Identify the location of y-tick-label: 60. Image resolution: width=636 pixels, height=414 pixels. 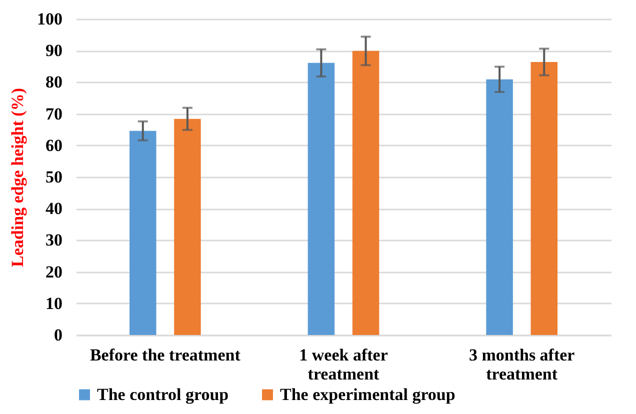
(54, 145).